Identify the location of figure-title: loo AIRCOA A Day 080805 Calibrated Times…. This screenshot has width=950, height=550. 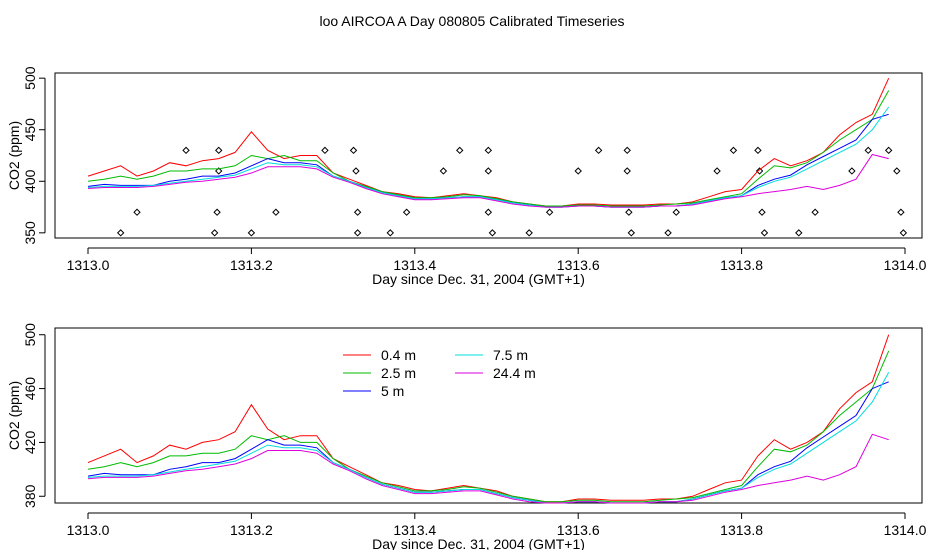
(471, 21).